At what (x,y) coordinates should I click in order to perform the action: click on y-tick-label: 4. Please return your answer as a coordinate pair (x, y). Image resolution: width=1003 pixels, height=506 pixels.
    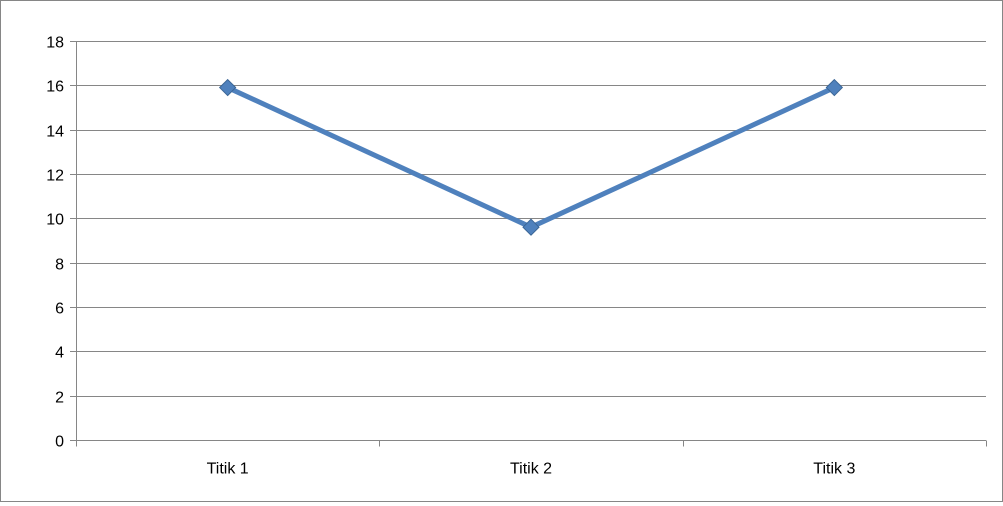
    Looking at the image, I should click on (59, 353).